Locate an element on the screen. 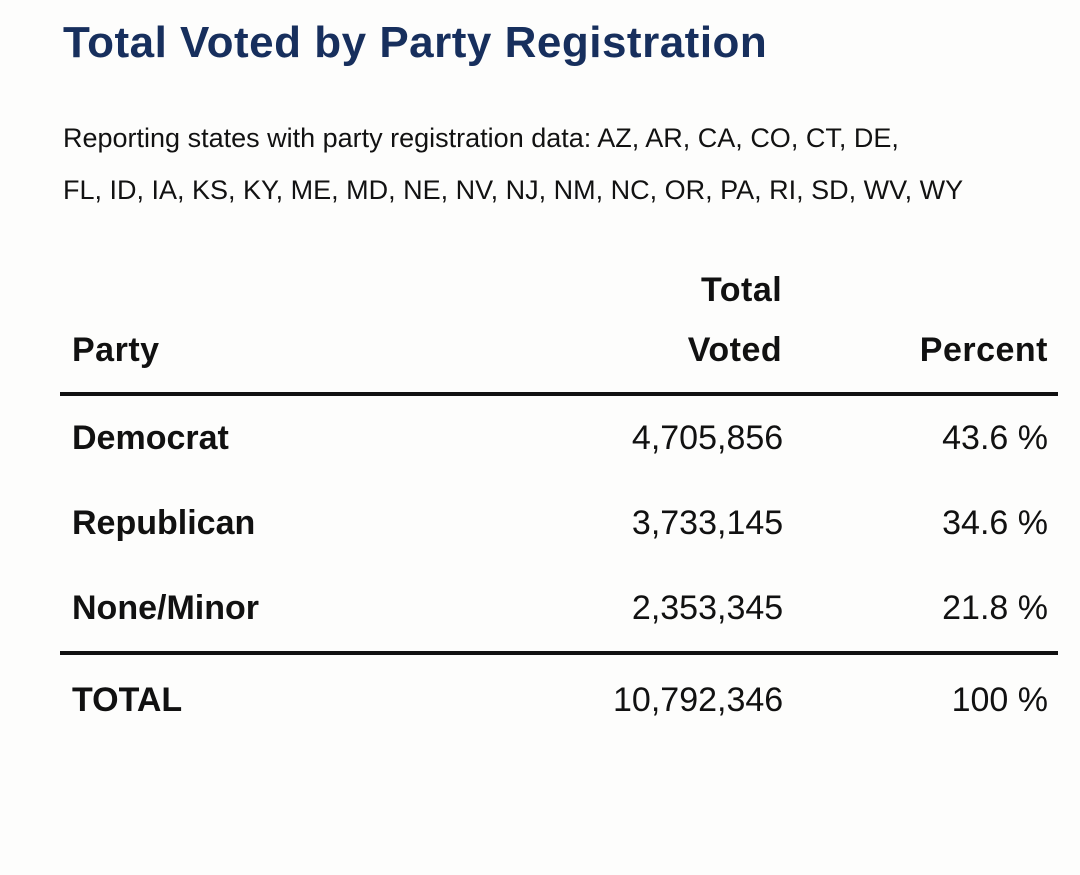 Image resolution: width=1080 pixels, height=875 pixels. column-header-party: Party is located at coordinates (214, 328).